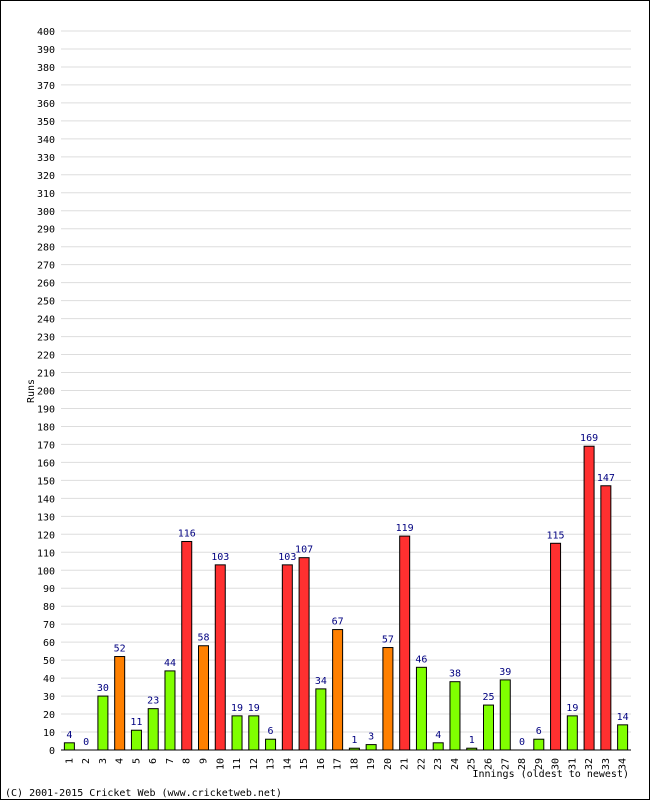 This screenshot has width=650, height=800. What do you see at coordinates (606, 478) in the screenshot?
I see `data-label: 147` at bounding box center [606, 478].